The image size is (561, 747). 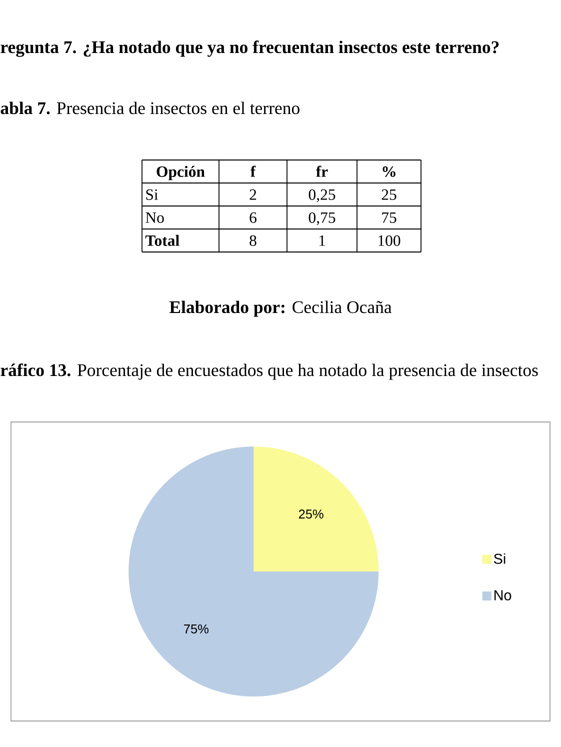 What do you see at coordinates (249, 48) in the screenshot?
I see `text: regunta 7. ¿Ha notado que ya no frecuentan insectos este terreno?` at bounding box center [249, 48].